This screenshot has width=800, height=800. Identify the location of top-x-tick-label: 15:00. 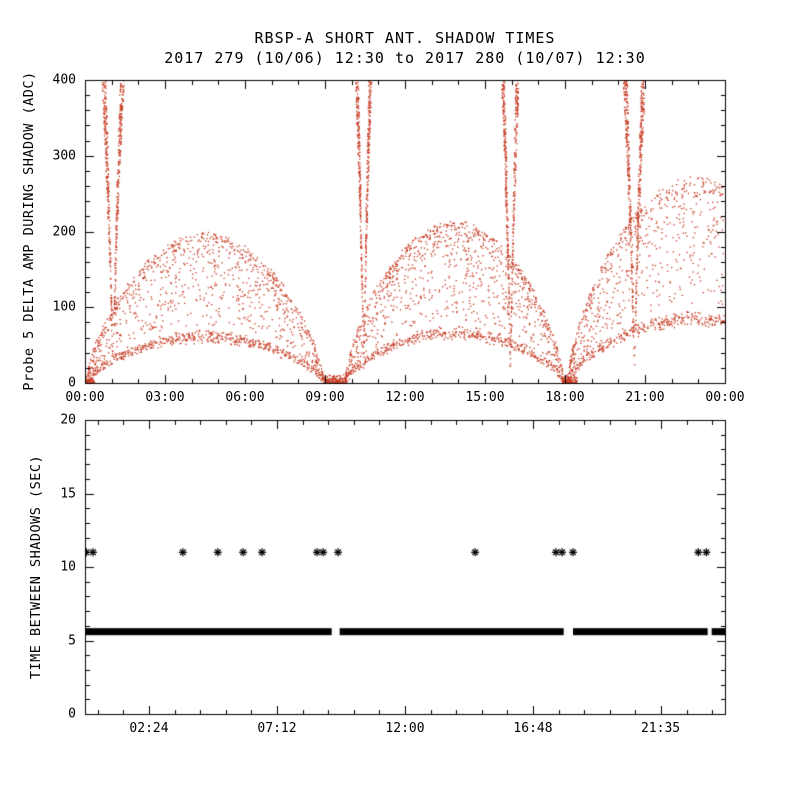
(485, 397).